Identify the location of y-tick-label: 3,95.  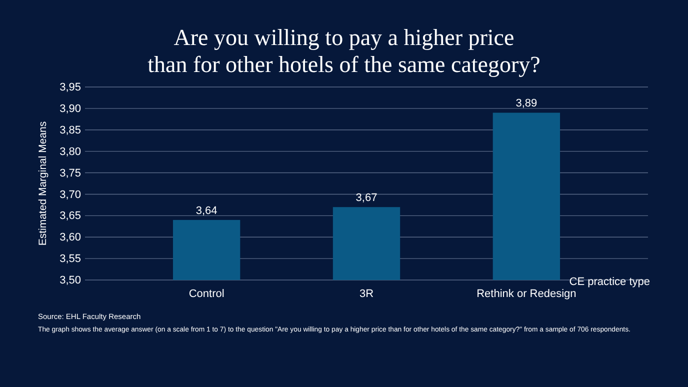
(70, 88).